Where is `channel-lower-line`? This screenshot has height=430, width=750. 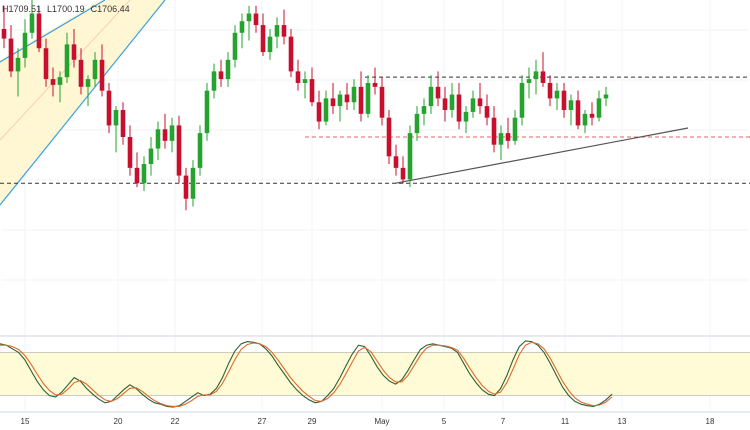
channel-lower-line is located at coordinates (83, 103).